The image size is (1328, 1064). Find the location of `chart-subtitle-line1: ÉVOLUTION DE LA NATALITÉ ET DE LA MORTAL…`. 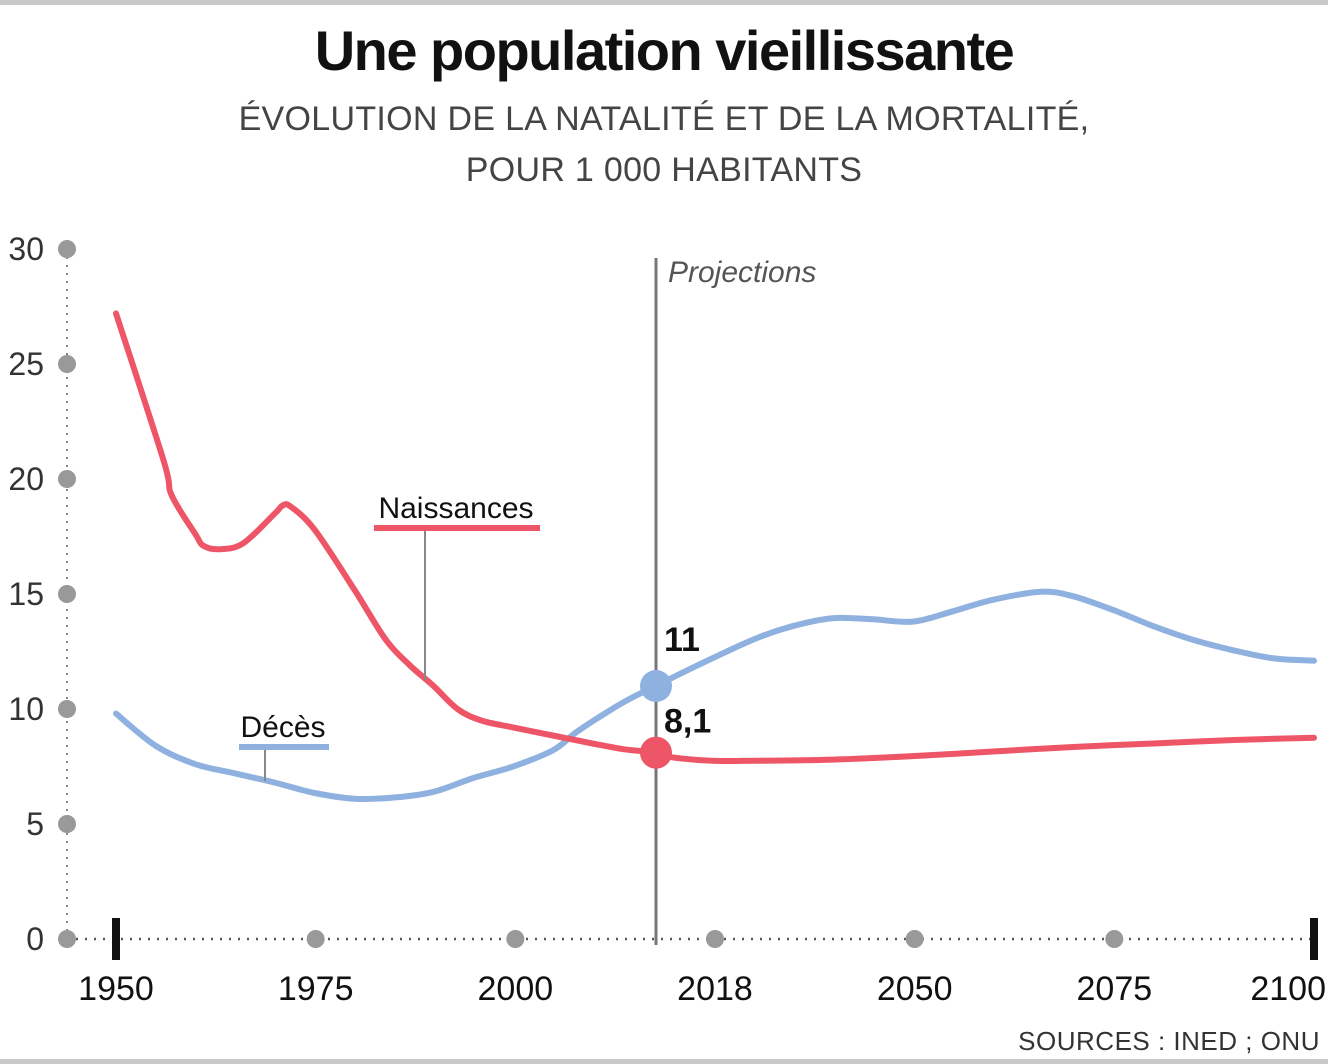

chart-subtitle-line1: ÉVOLUTION DE LA NATALITÉ ET DE LA MORTAL… is located at coordinates (664, 119).